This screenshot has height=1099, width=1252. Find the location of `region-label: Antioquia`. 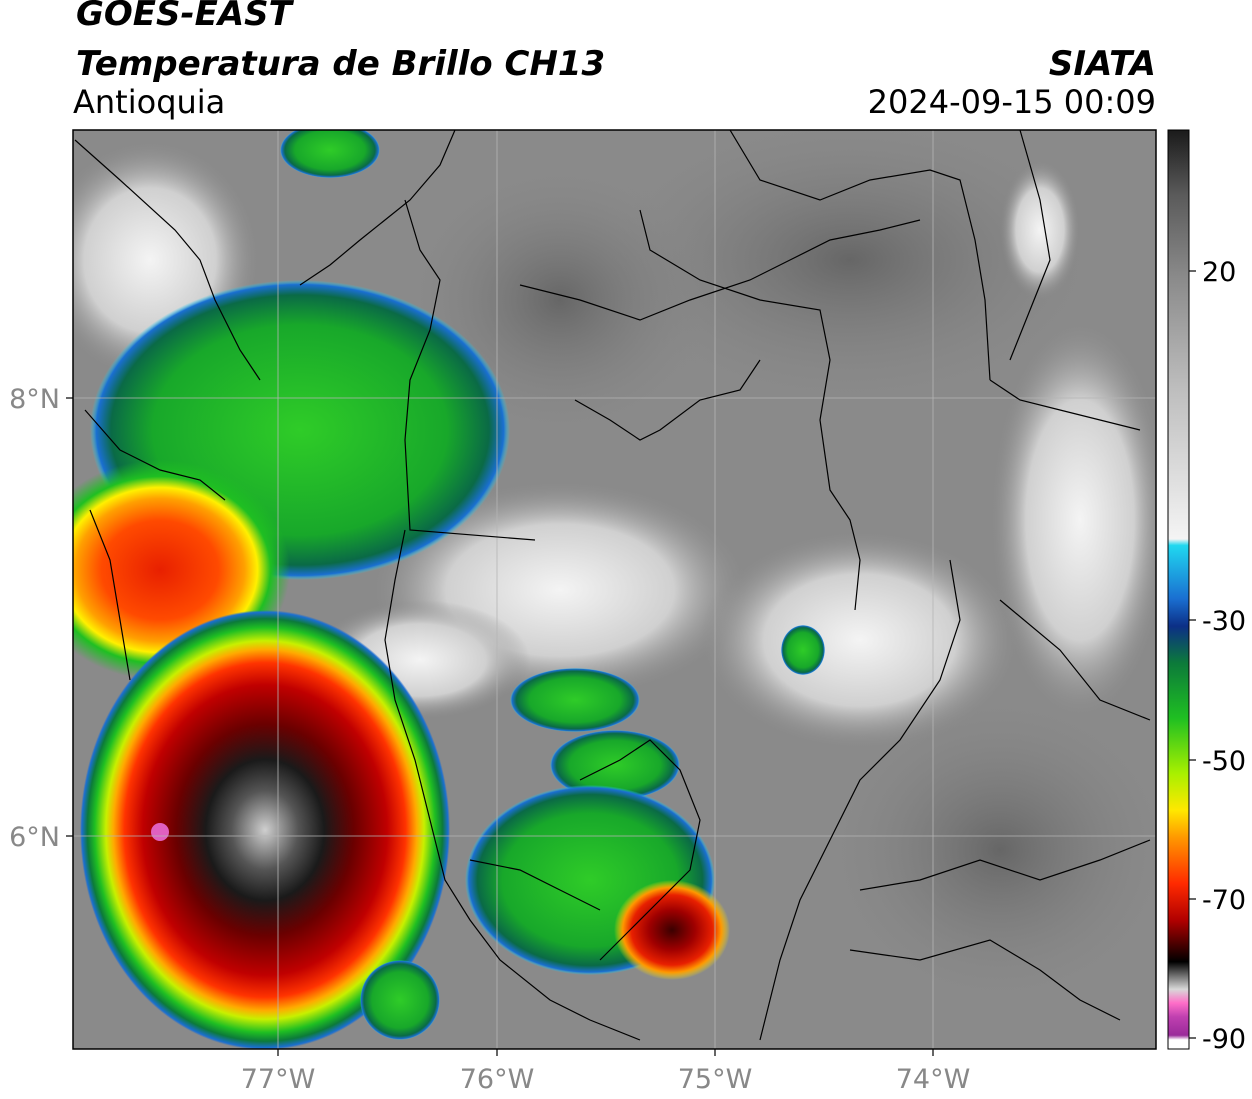

region-label: Antioquia is located at coordinates (149, 102).